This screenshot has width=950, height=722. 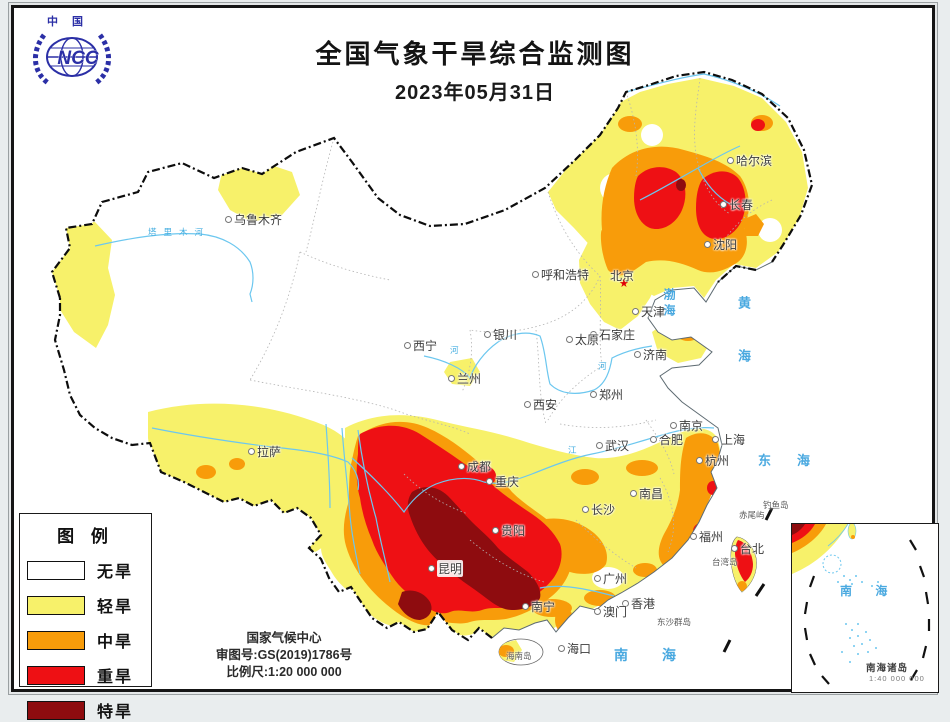 I want to click on legend-title: 图 例, so click(x=85, y=536).